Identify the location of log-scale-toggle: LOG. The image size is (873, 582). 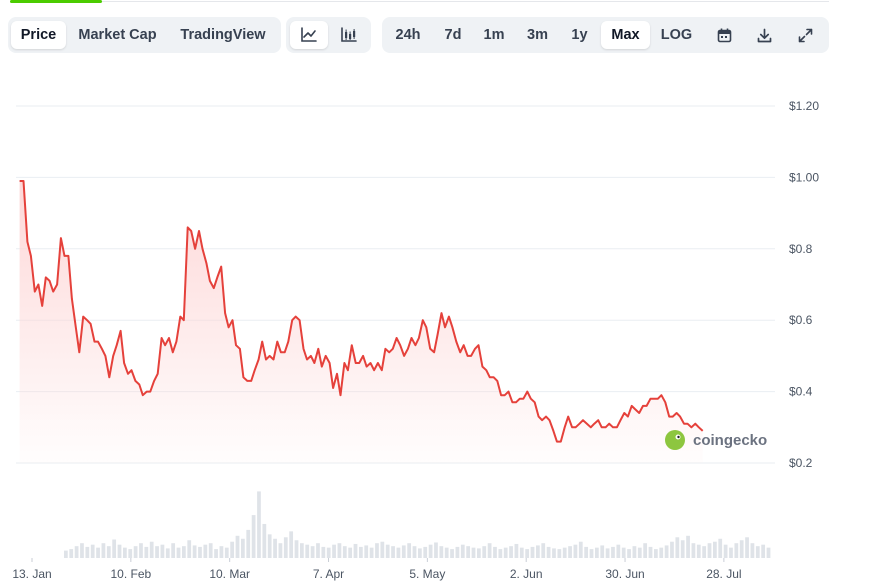
(676, 35).